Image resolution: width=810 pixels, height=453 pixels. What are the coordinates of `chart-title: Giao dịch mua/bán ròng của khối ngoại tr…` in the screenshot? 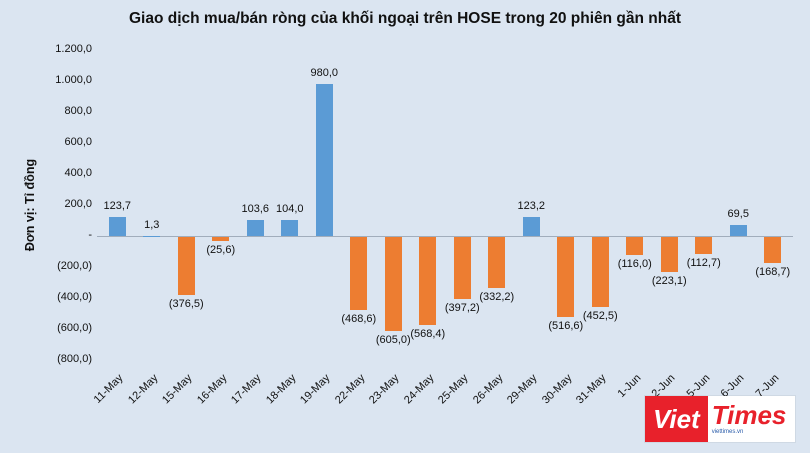 It's located at (405, 18).